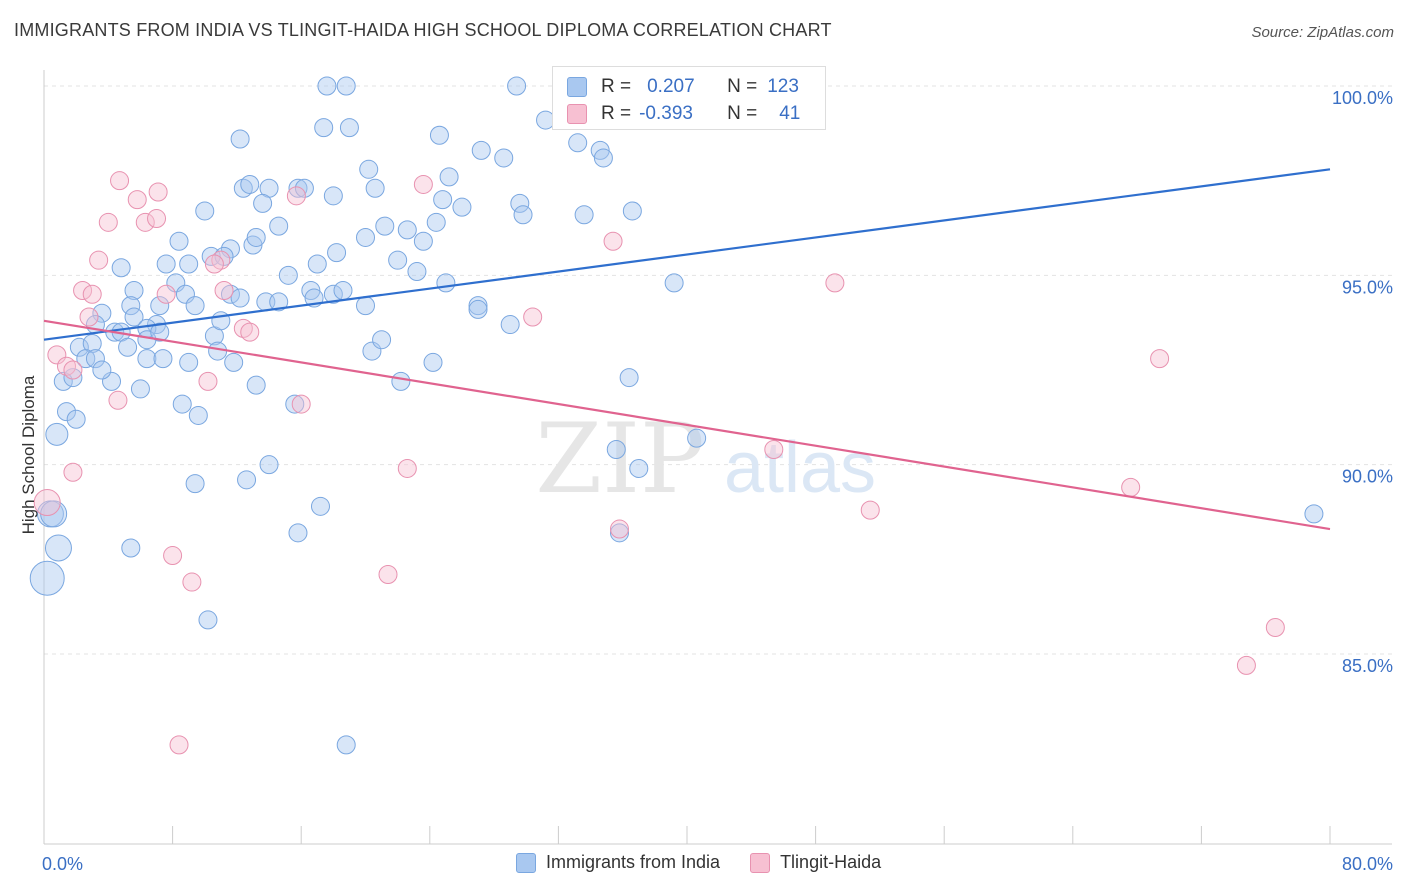 This screenshot has height=892, width=1406. Describe the element at coordinates (1367, 287) in the screenshot. I see `y-tick-label: 95.0%` at that location.